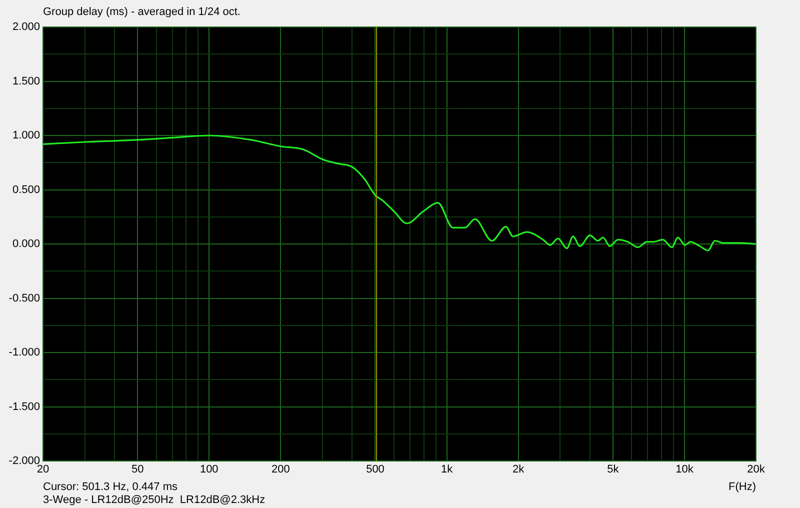 This screenshot has width=800, height=508. What do you see at coordinates (110, 487) in the screenshot?
I see `text: Cursor: 501.3 Hz, 0.447 ms` at bounding box center [110, 487].